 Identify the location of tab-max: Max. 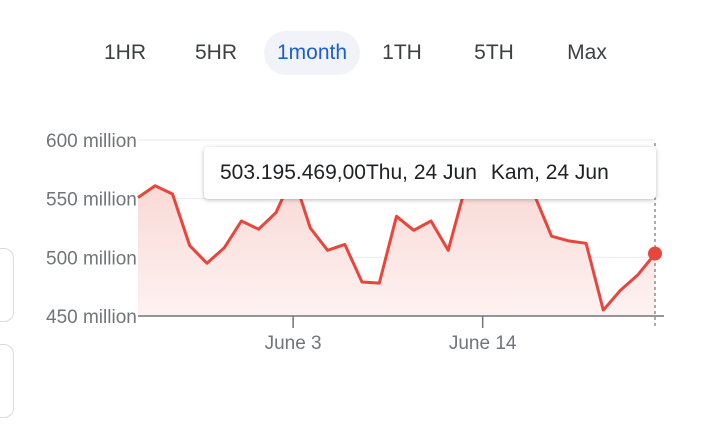
(587, 52).